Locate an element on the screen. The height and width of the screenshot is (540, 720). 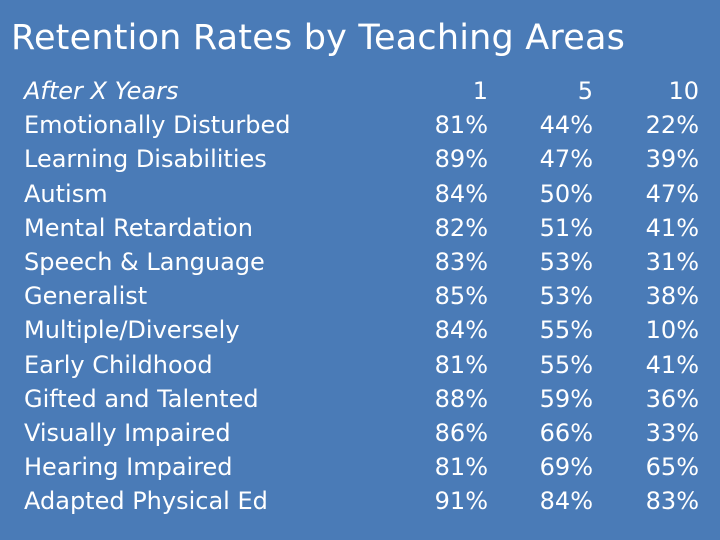
year-1-value: 85% is located at coordinates (461, 296).